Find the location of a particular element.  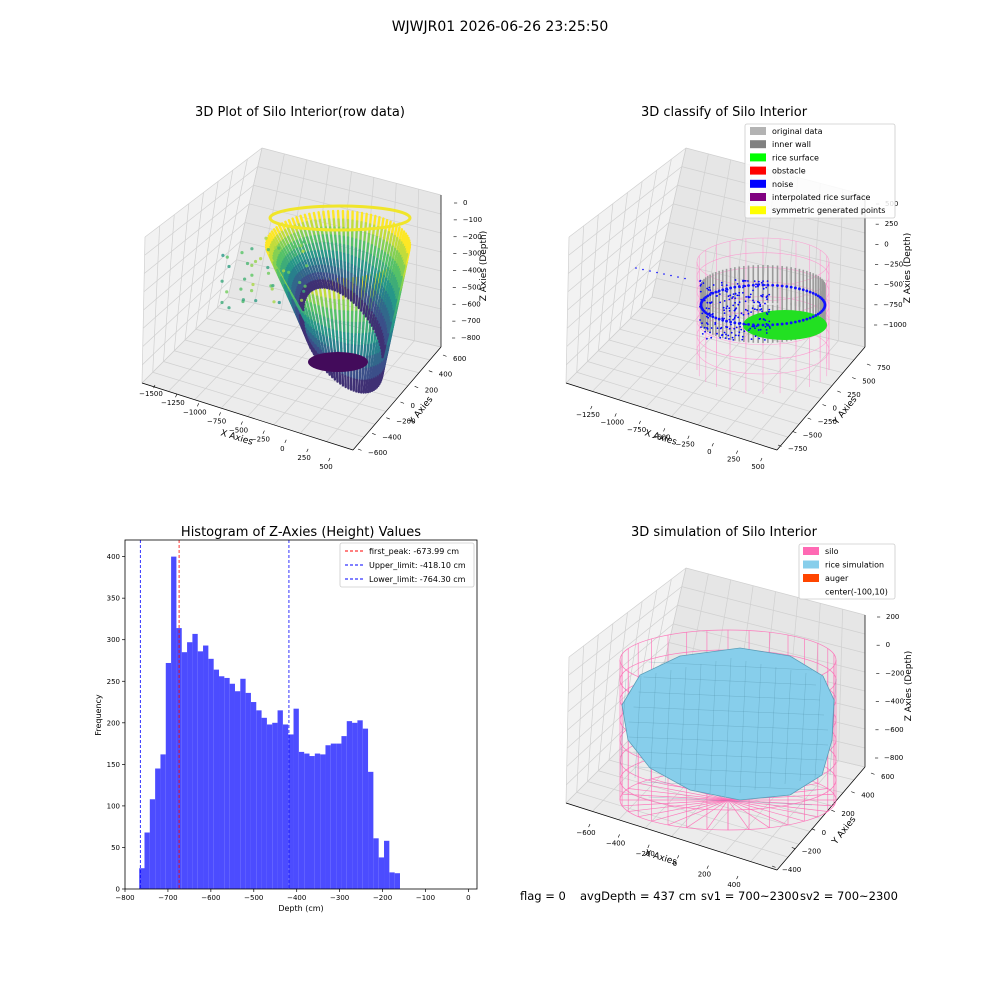

raw-x-tick-mark is located at coordinates (263, 432).